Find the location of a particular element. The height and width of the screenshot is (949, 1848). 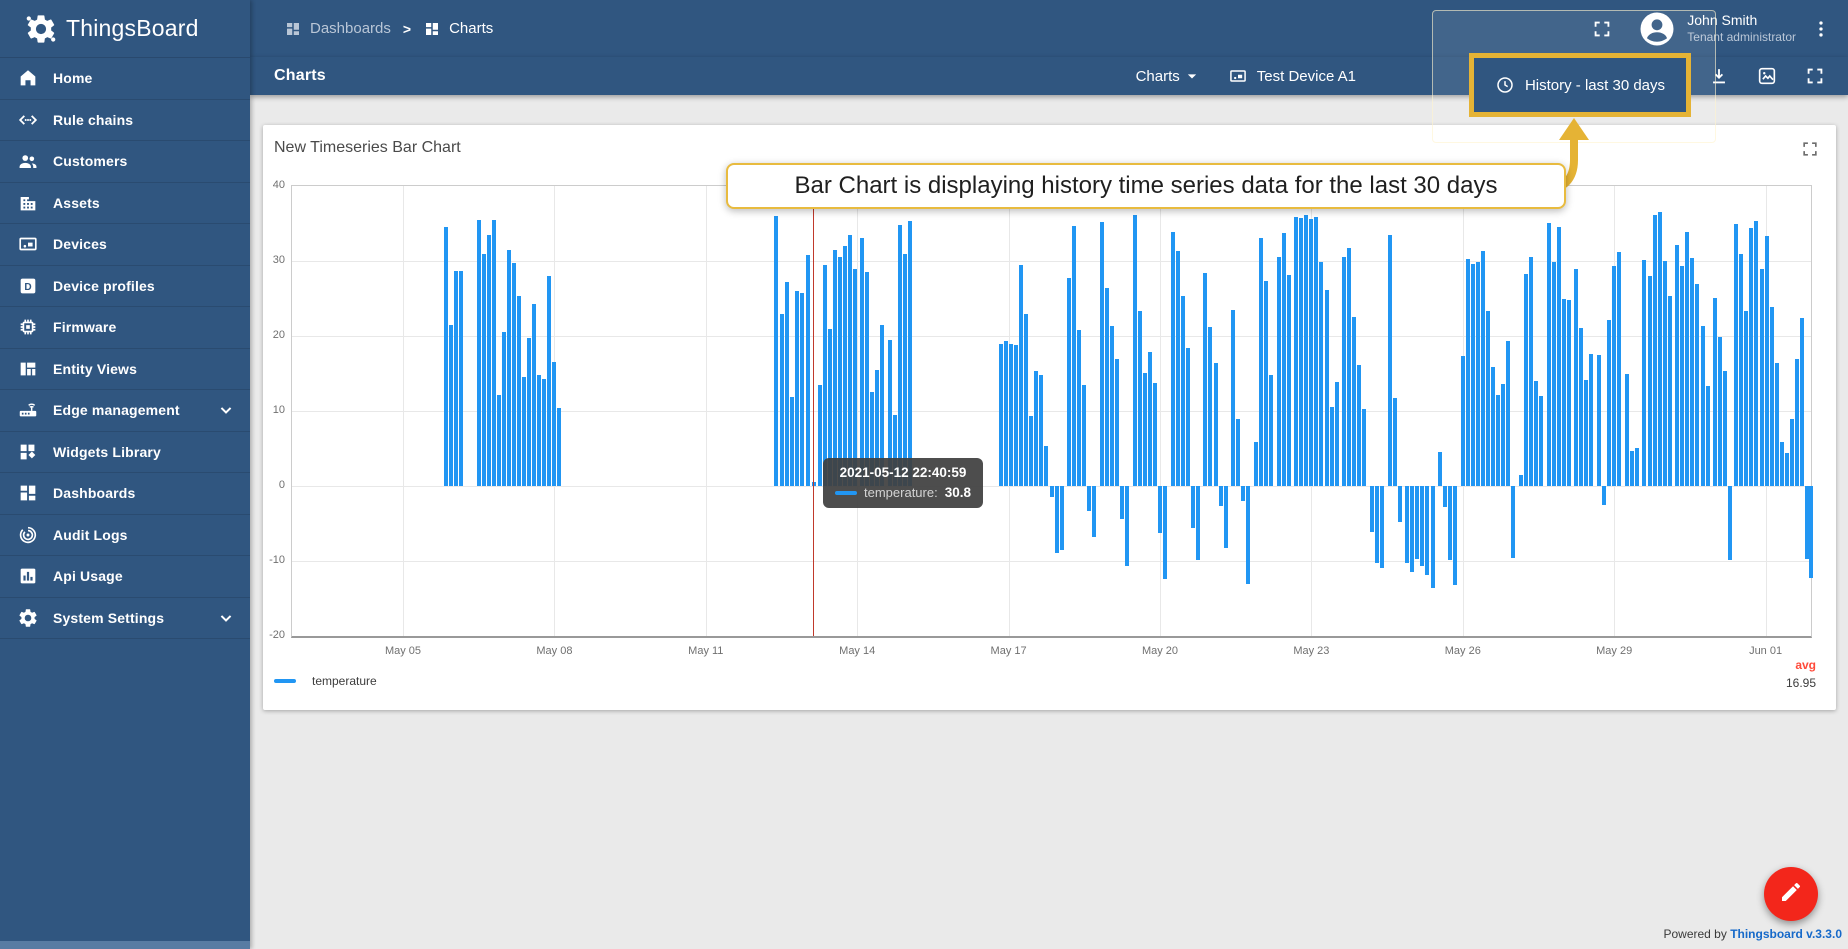

sidebar-item-customers: Customers is located at coordinates (125, 162).